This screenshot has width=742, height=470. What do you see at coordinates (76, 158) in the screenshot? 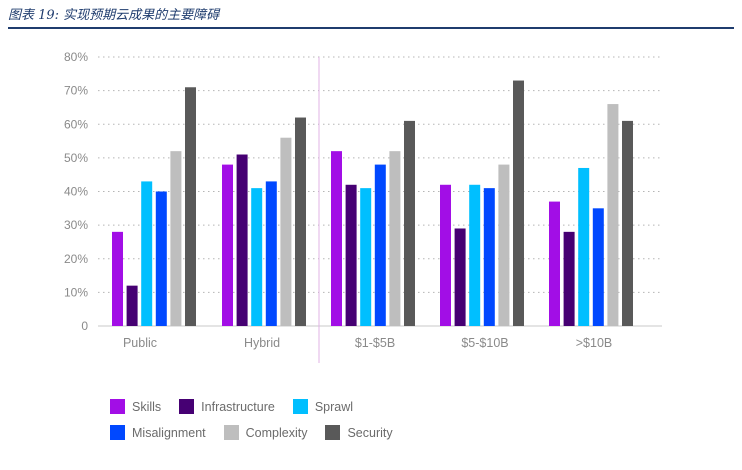
I see `y-tick-label: 50%` at bounding box center [76, 158].